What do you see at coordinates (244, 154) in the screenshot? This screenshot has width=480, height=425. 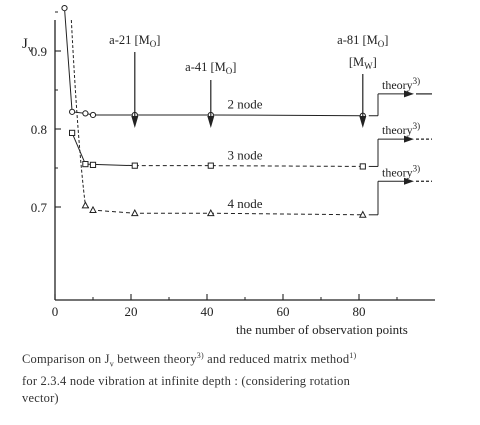 I see `series-3-node-label: 3 node` at bounding box center [244, 154].